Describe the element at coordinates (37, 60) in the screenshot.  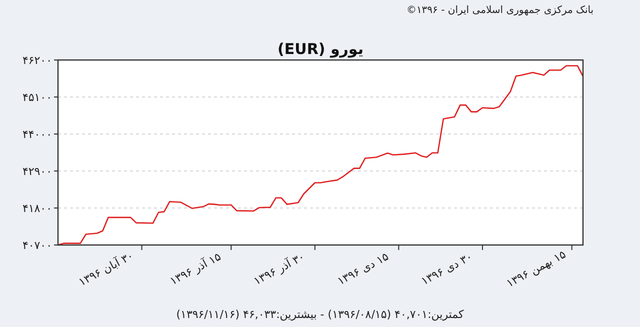
I see `y-tick-label: ۴۶۲۰۰` at that location.